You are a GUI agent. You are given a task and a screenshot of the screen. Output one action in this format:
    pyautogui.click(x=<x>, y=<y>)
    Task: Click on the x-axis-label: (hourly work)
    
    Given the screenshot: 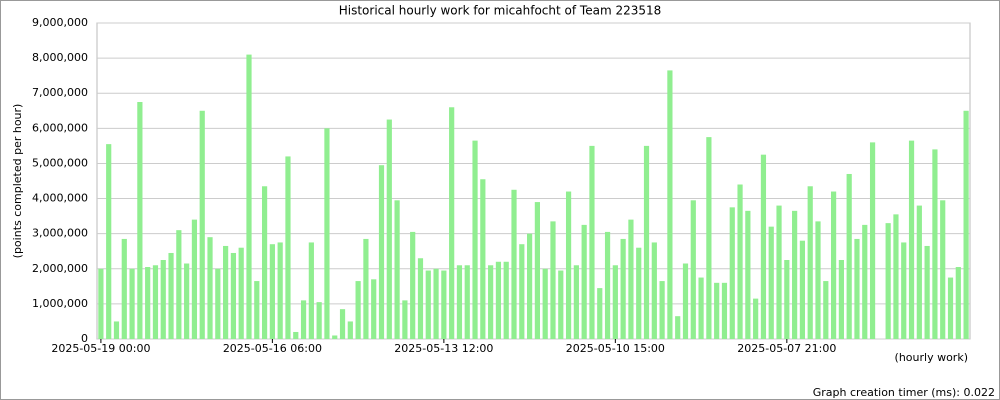 What is the action you would take?
    pyautogui.click(x=931, y=357)
    